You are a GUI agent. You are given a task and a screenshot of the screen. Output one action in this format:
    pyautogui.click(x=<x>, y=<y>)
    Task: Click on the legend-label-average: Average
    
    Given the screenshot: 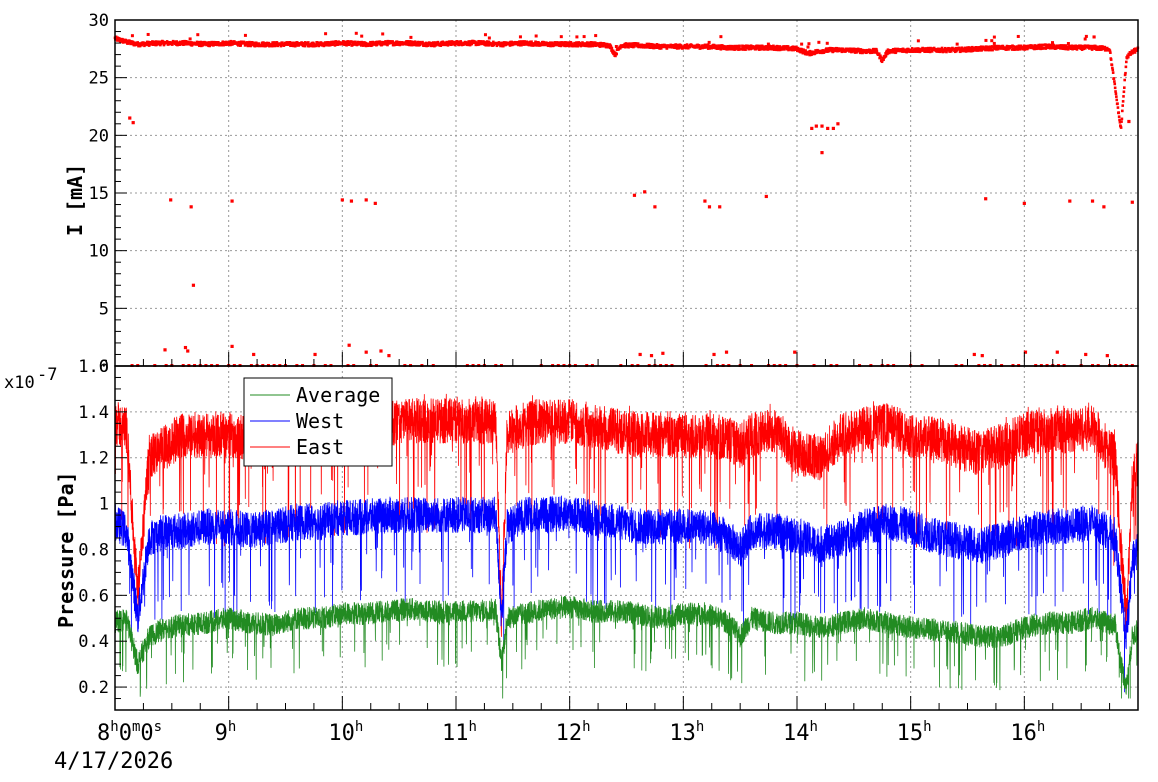 What is the action you would take?
    pyautogui.click(x=338, y=395)
    